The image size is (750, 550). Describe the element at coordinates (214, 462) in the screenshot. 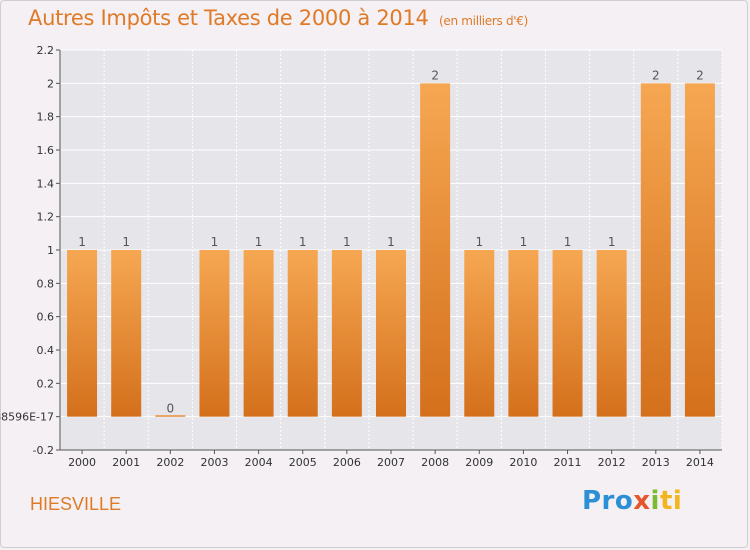

I see `x-tick-label: 2003` at that location.